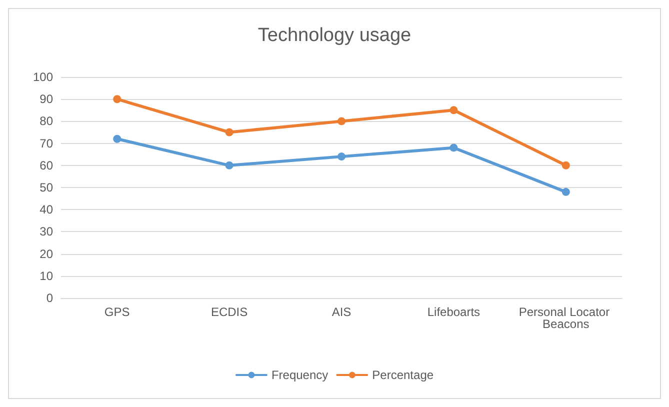  I want to click on y-tick-label: 10, so click(47, 275).